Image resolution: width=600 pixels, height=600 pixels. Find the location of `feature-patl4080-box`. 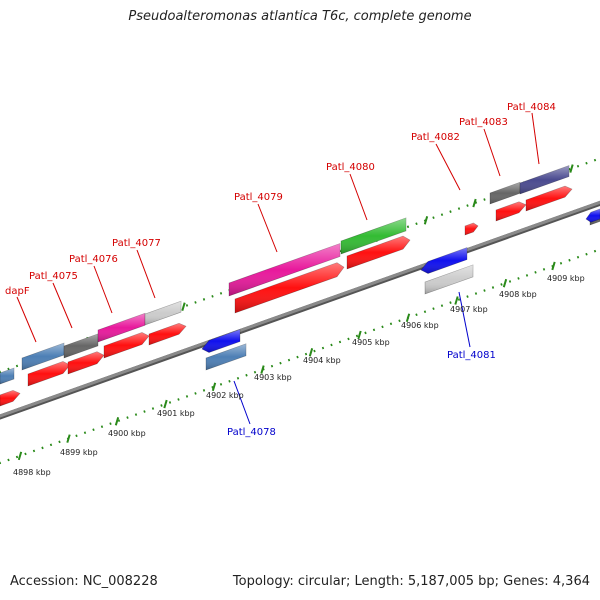

feature-patl4080-box is located at coordinates (373, 236).